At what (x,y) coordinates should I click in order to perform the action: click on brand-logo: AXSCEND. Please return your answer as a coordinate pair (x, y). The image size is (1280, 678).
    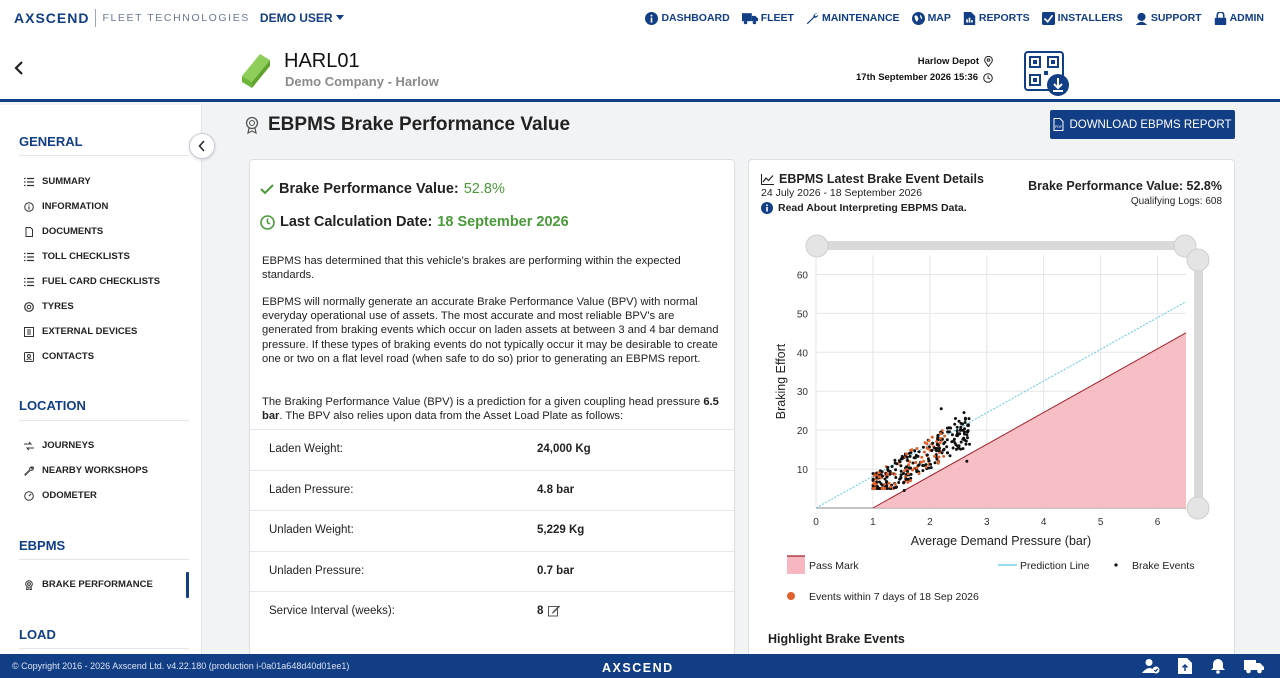
    Looking at the image, I should click on (52, 18).